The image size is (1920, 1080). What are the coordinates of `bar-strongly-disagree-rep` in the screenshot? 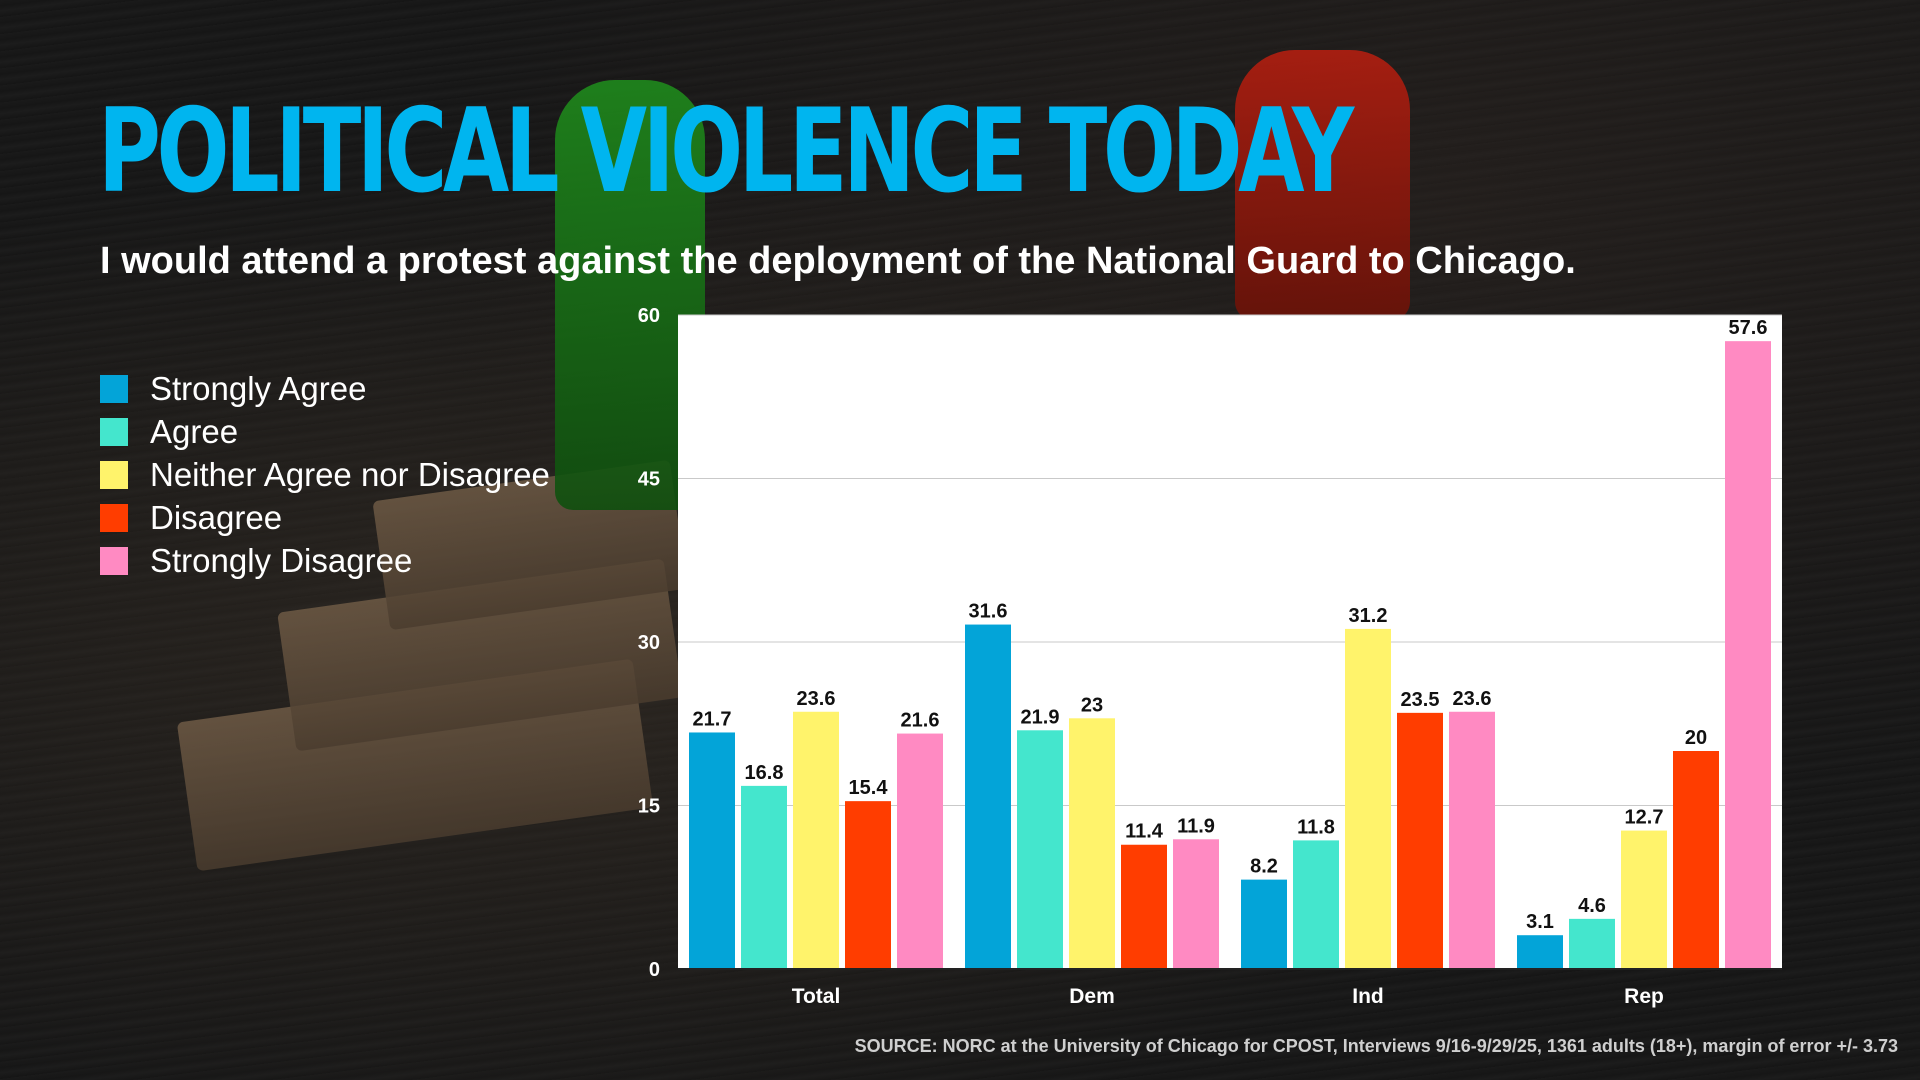 It's located at (1748, 655).